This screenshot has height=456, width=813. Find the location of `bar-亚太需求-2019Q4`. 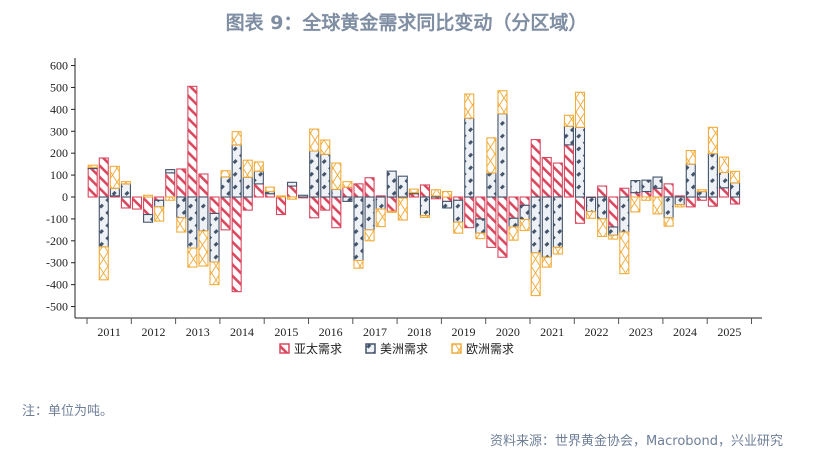

bar-亚太需求-2019Q4 is located at coordinates (480, 208).